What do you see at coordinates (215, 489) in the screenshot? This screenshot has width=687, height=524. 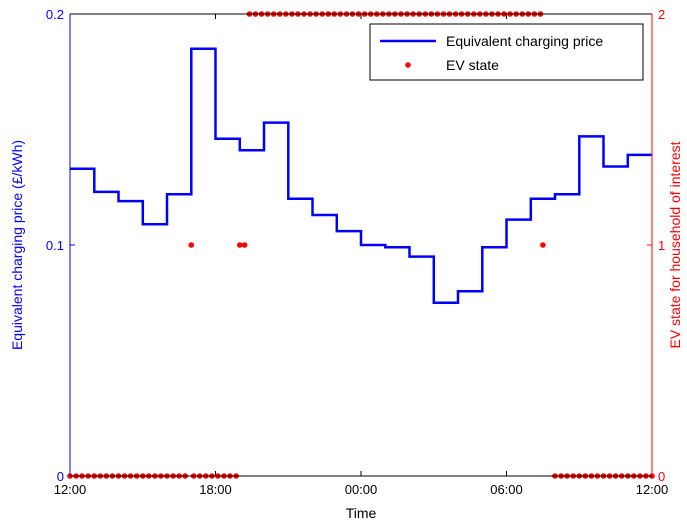 I see `x-tick-label: 18:00` at bounding box center [215, 489].